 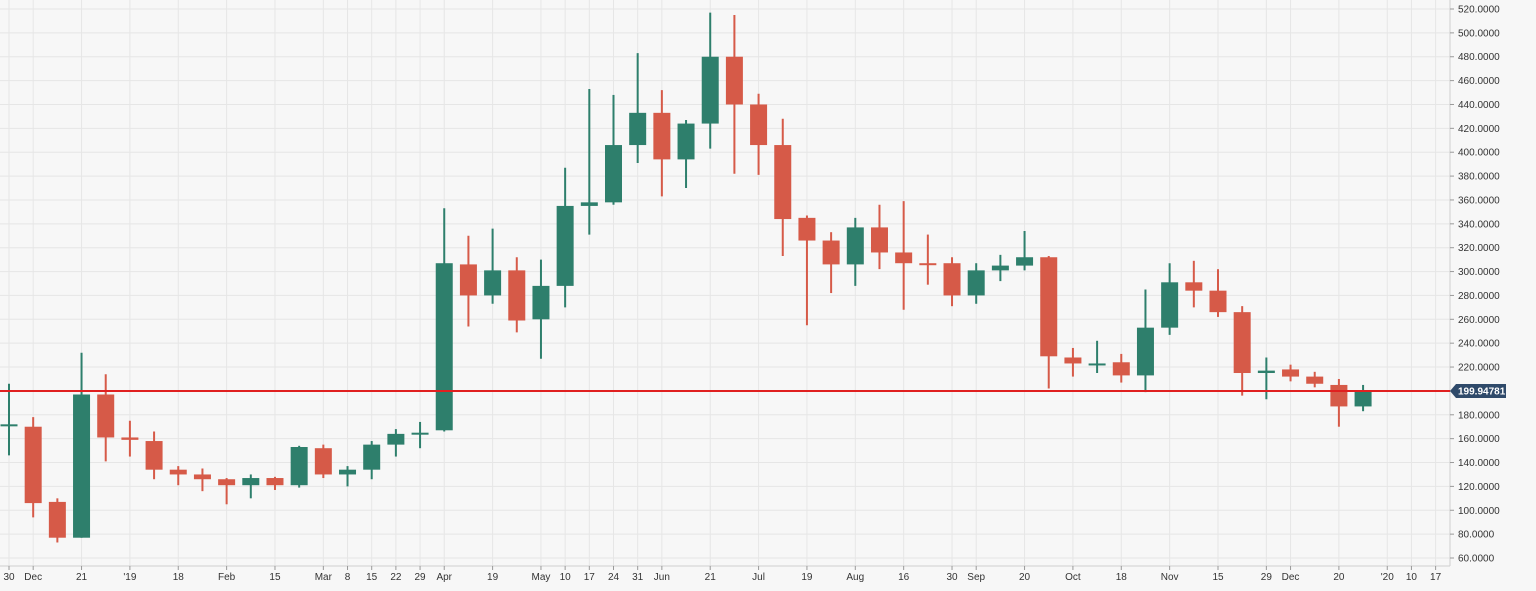 What do you see at coordinates (1479, 81) in the screenshot?
I see `y-tick-label: 460.0000` at bounding box center [1479, 81].